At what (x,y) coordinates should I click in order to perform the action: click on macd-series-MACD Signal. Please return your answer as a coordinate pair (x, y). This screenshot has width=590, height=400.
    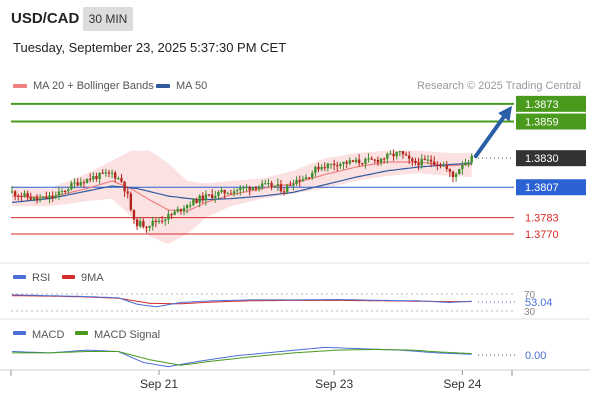
    Looking at the image, I should click on (242, 357).